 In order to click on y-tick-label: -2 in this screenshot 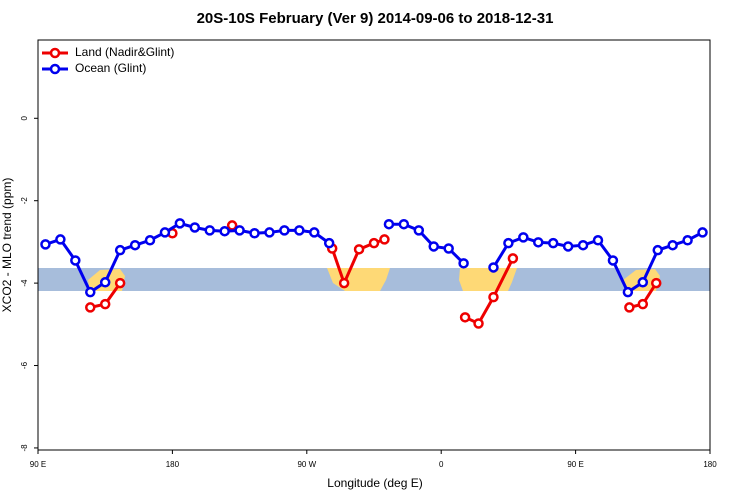, I will do `click(24, 201)`.